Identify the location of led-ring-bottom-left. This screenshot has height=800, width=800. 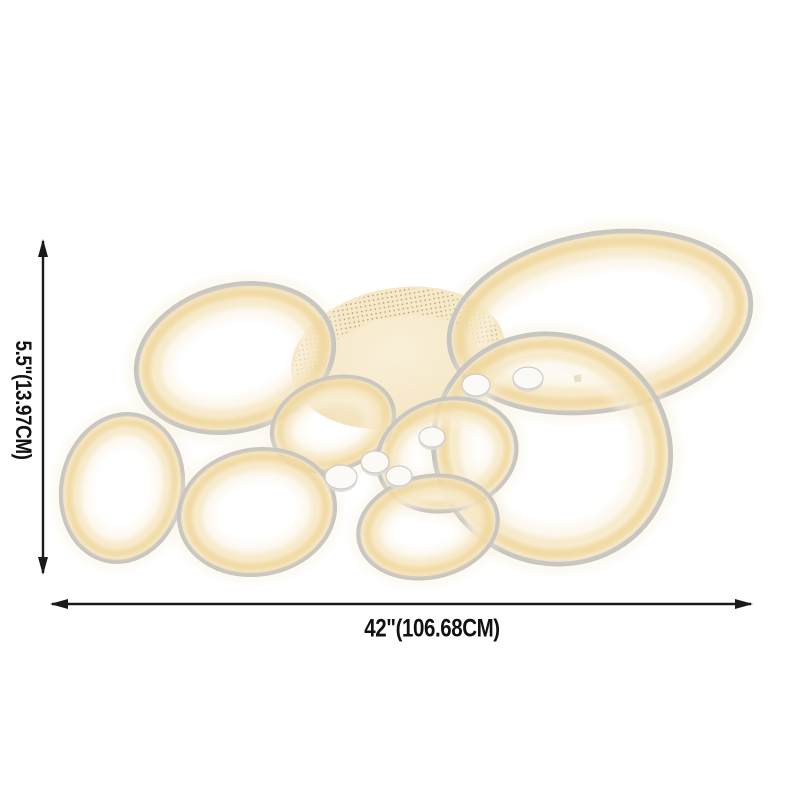
(257, 512).